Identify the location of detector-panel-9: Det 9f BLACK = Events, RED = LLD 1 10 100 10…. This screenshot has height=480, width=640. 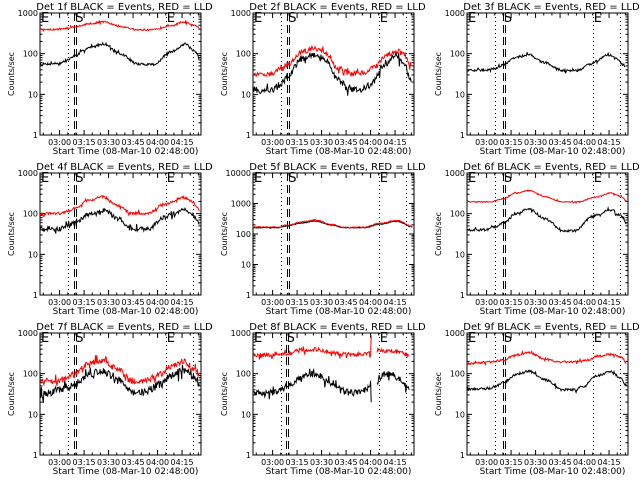
(537, 399).